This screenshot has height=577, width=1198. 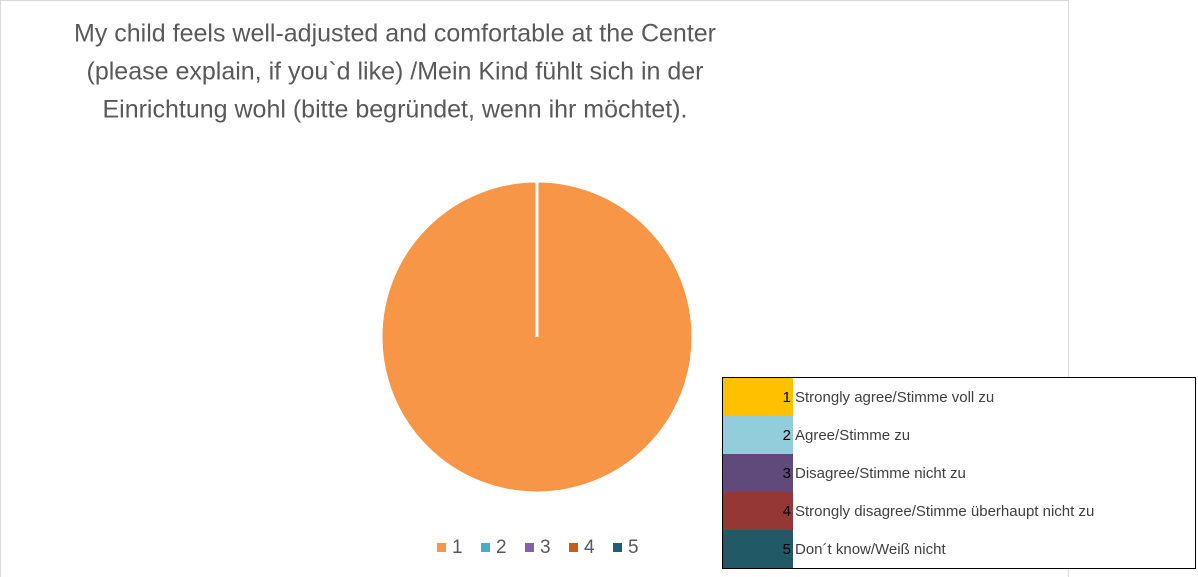 I want to click on key-number: 3, so click(x=757, y=473).